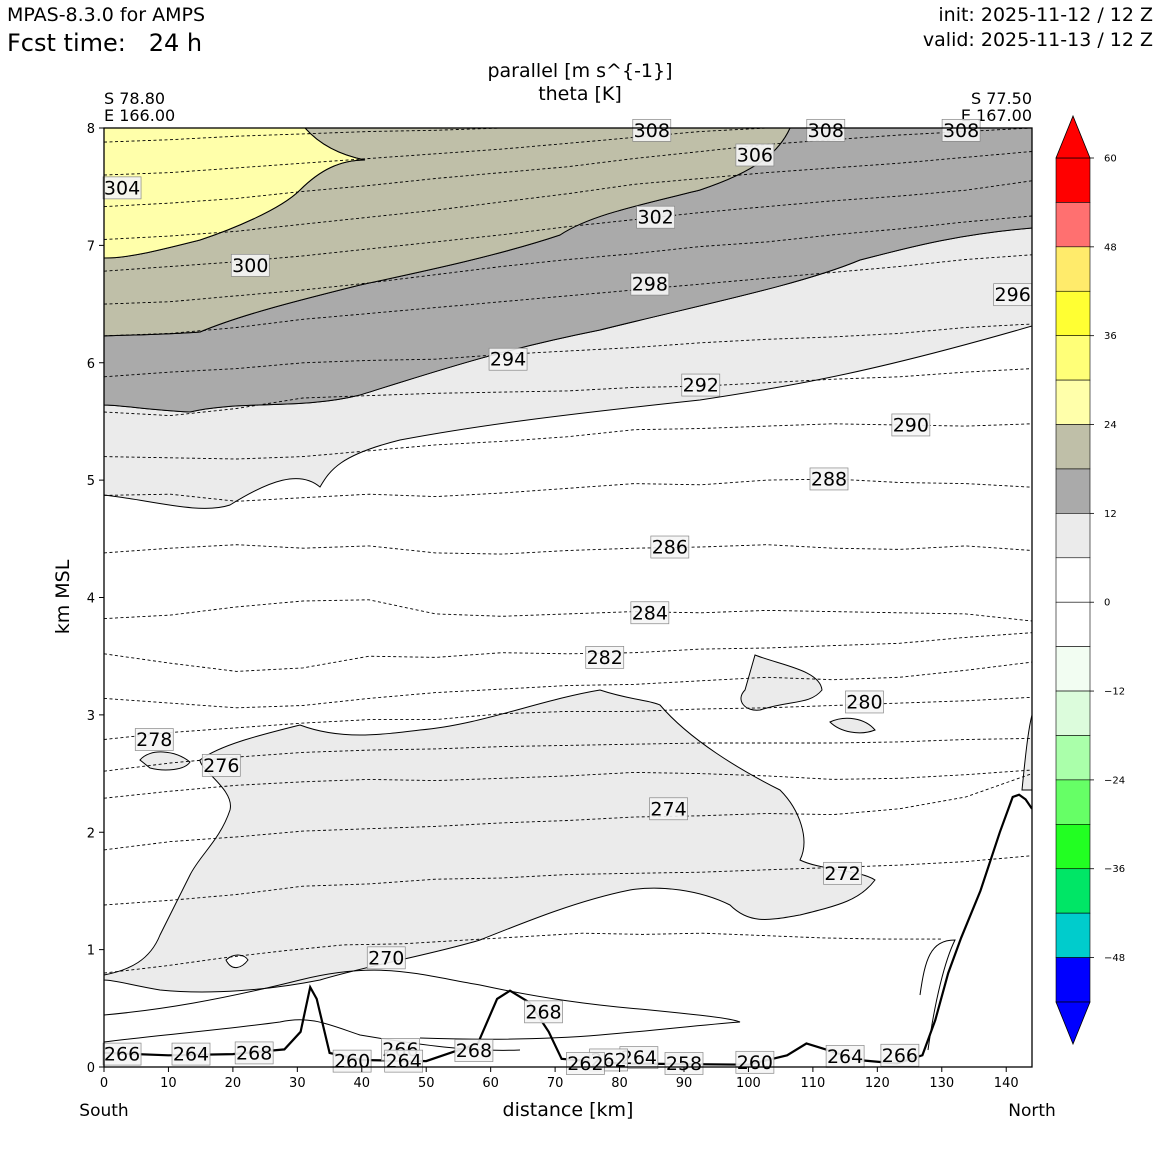  I want to click on theta-label-20: 272, so click(842, 873).